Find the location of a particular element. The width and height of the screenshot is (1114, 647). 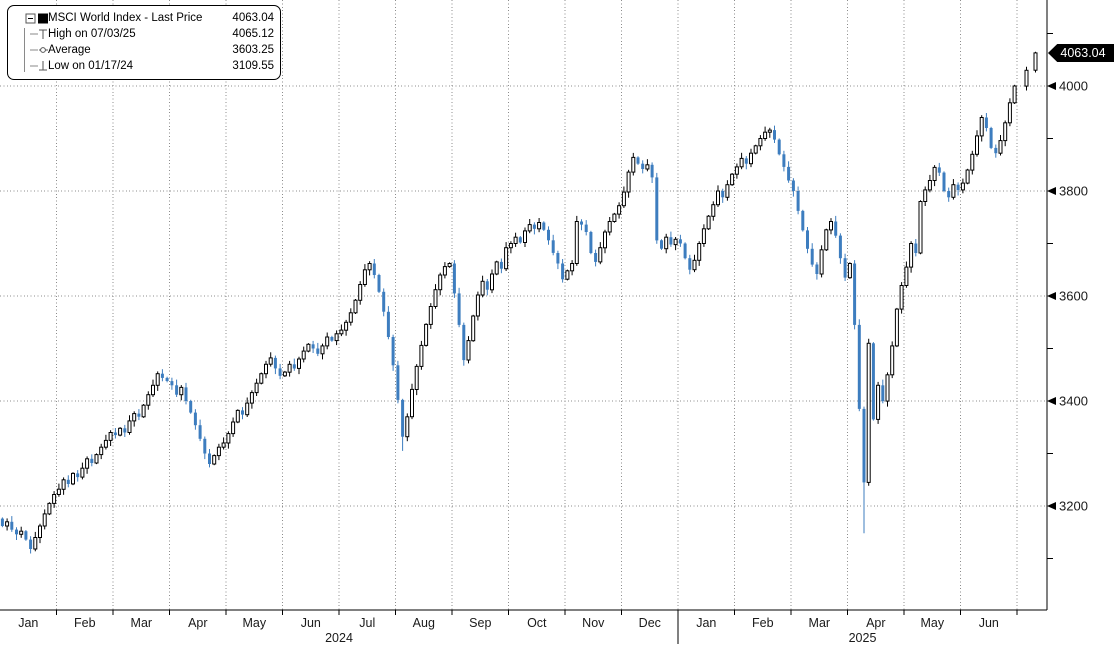

legend-row-low: Low on 01/17/24 3109.55 is located at coordinates (144, 66).